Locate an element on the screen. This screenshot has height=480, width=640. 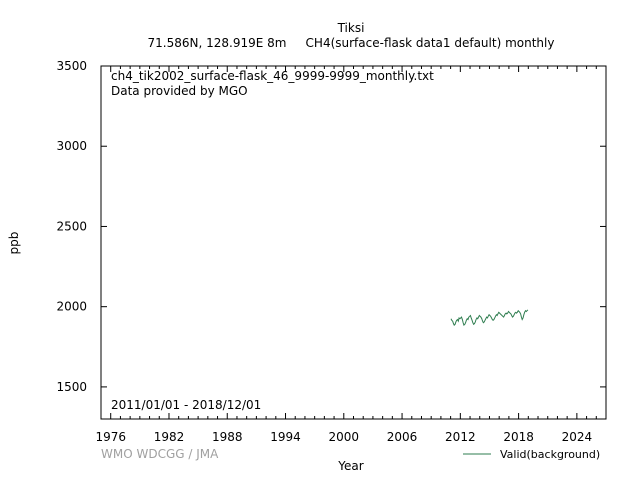
chart-title: Tiksi is located at coordinates (351, 28).